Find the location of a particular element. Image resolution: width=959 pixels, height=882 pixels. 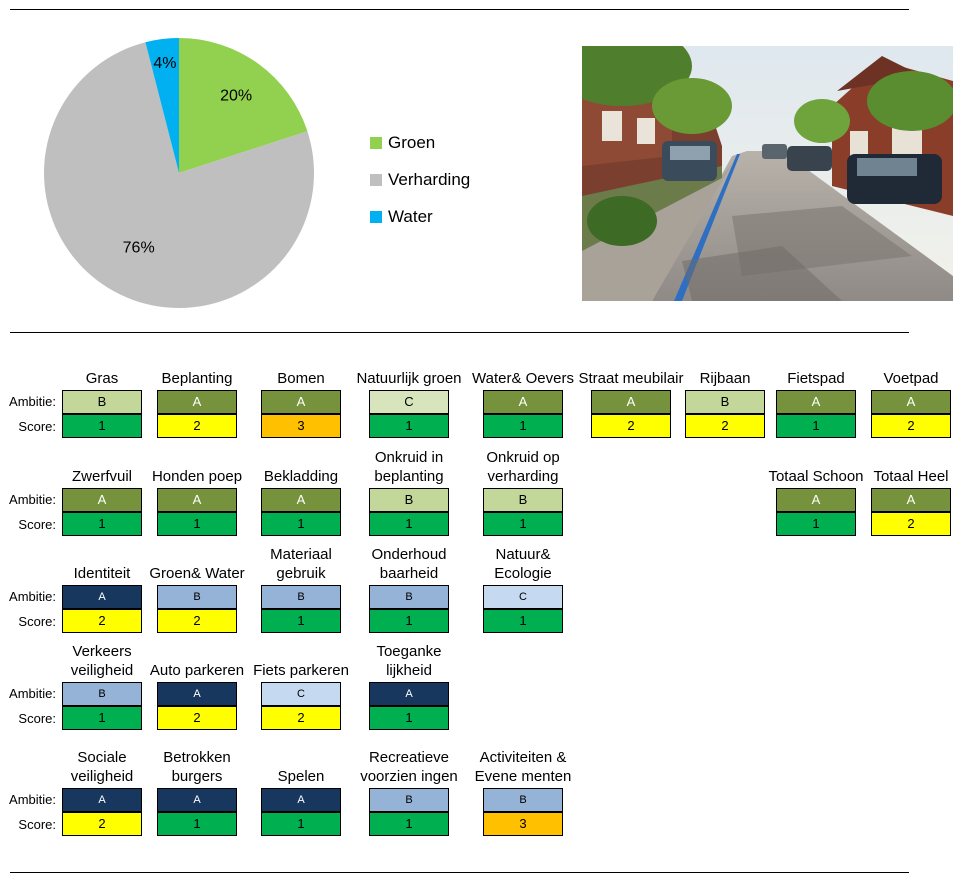

category-title-straat-meubilair: Straat meubilair is located at coordinates (631, 378).